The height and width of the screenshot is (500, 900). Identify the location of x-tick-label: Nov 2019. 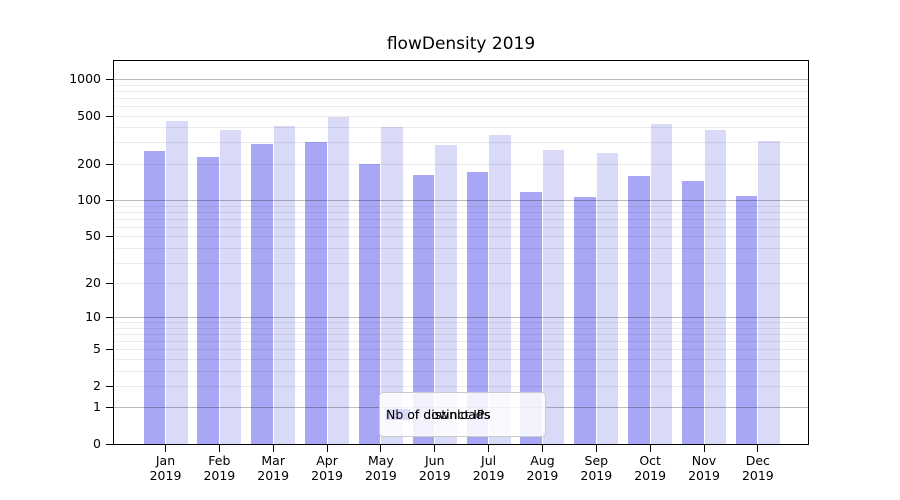
(704, 468).